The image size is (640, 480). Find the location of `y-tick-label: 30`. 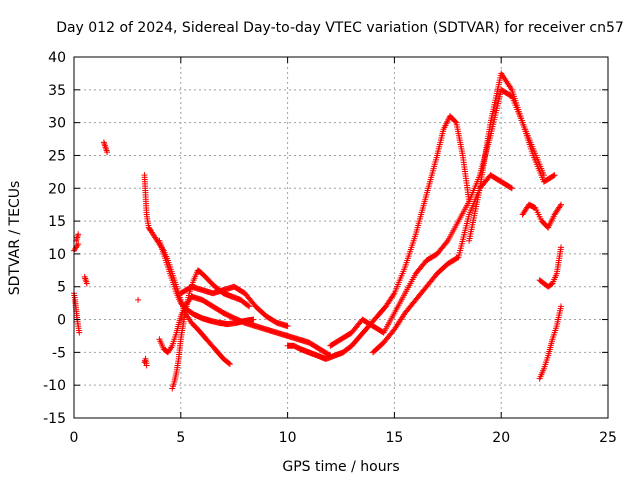

y-tick-label: 30 is located at coordinates (57, 124).